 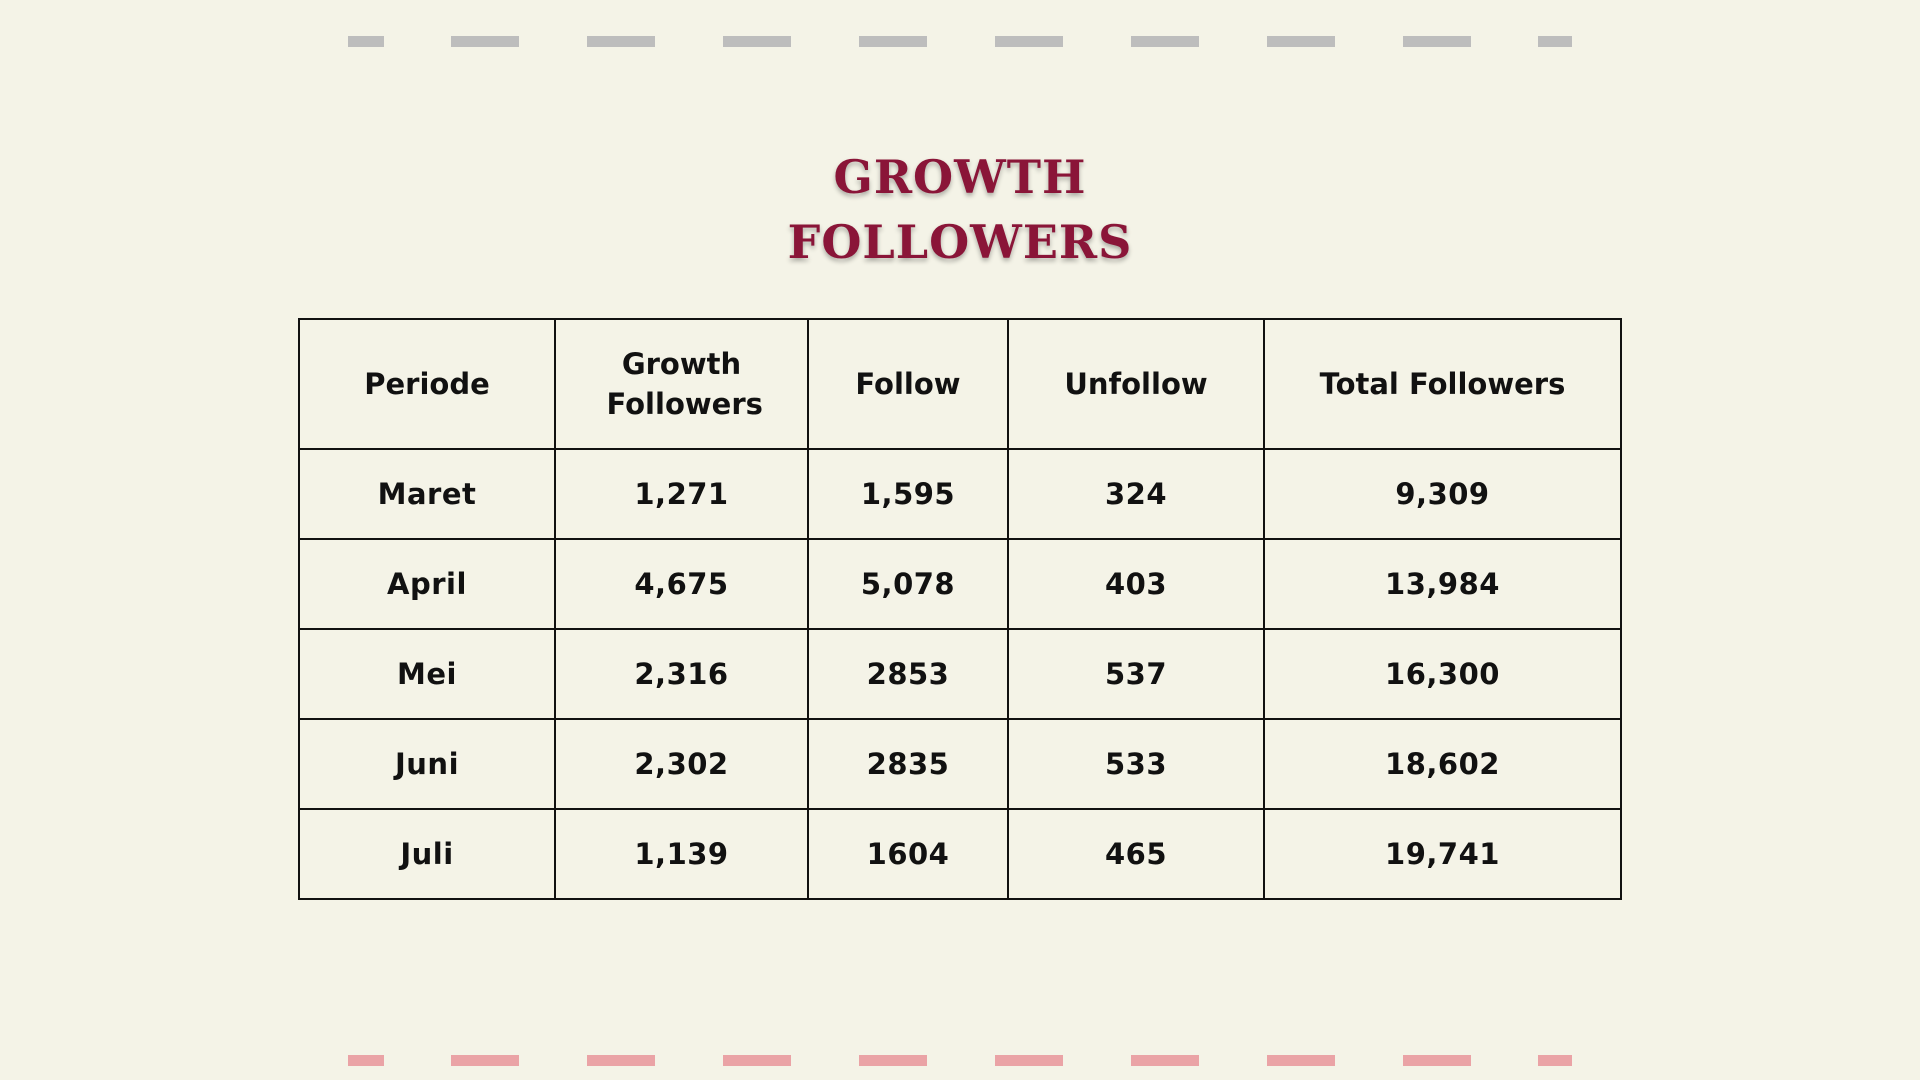 I want to click on cell-total-followers: 16,300, so click(x=1442, y=674).